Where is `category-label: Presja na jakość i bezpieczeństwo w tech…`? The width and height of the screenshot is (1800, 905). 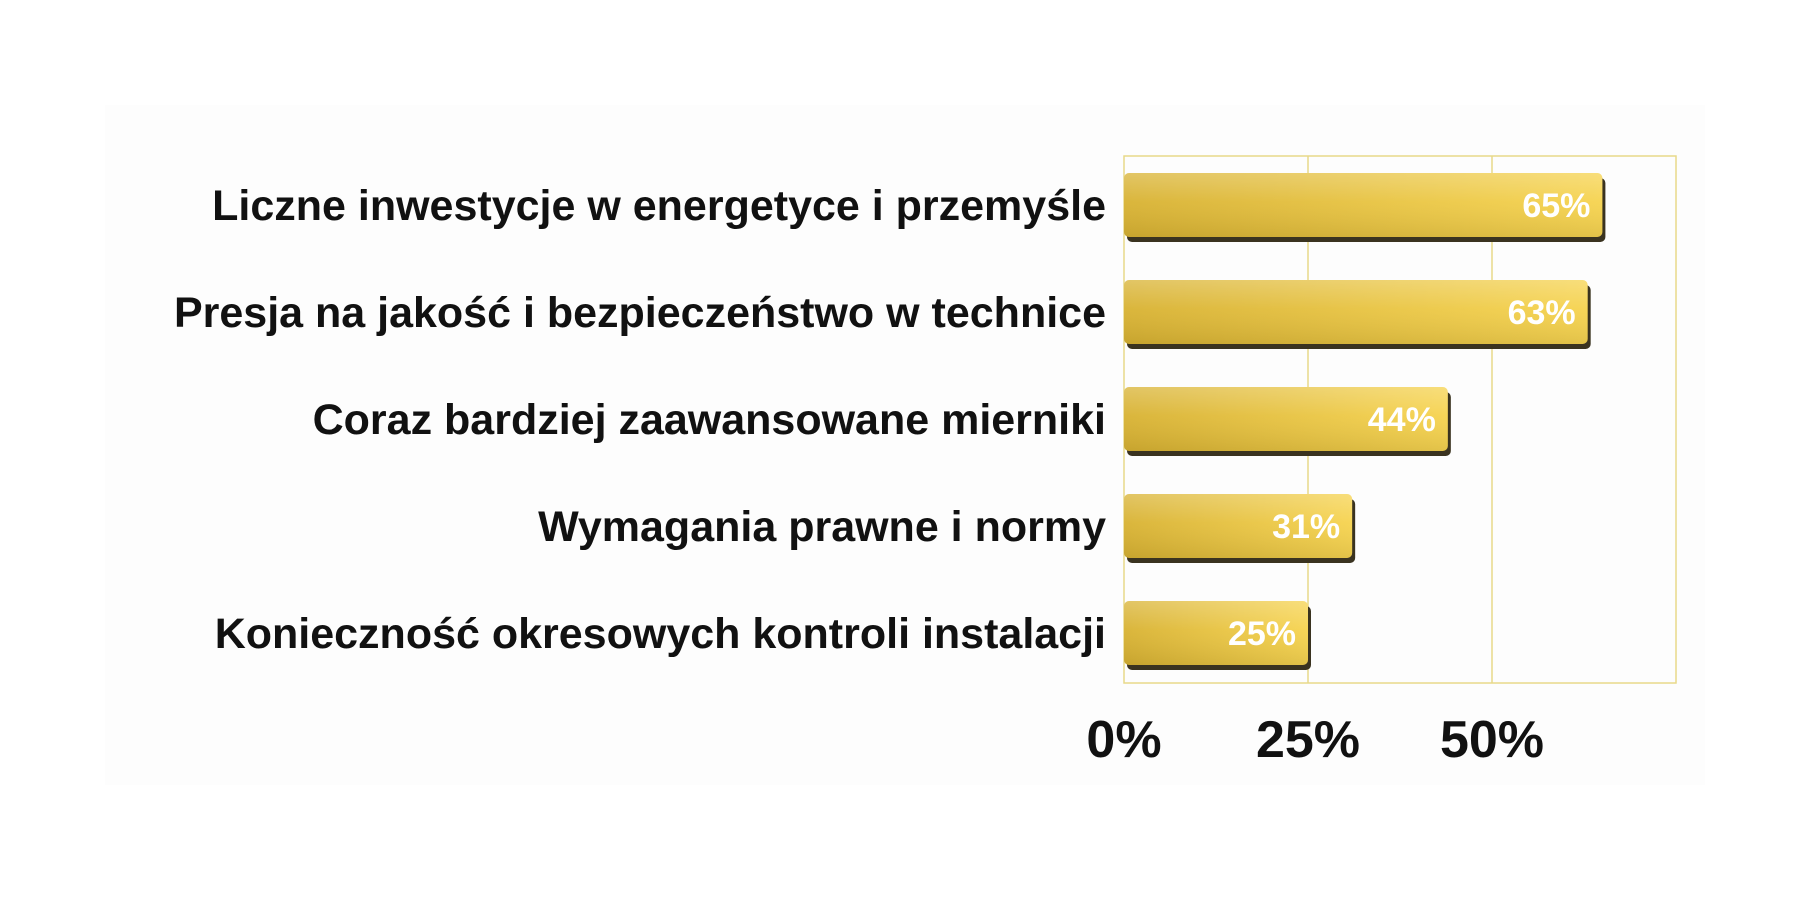 category-label: Presja na jakość i bezpieczeństwo w tech… is located at coordinates (640, 313).